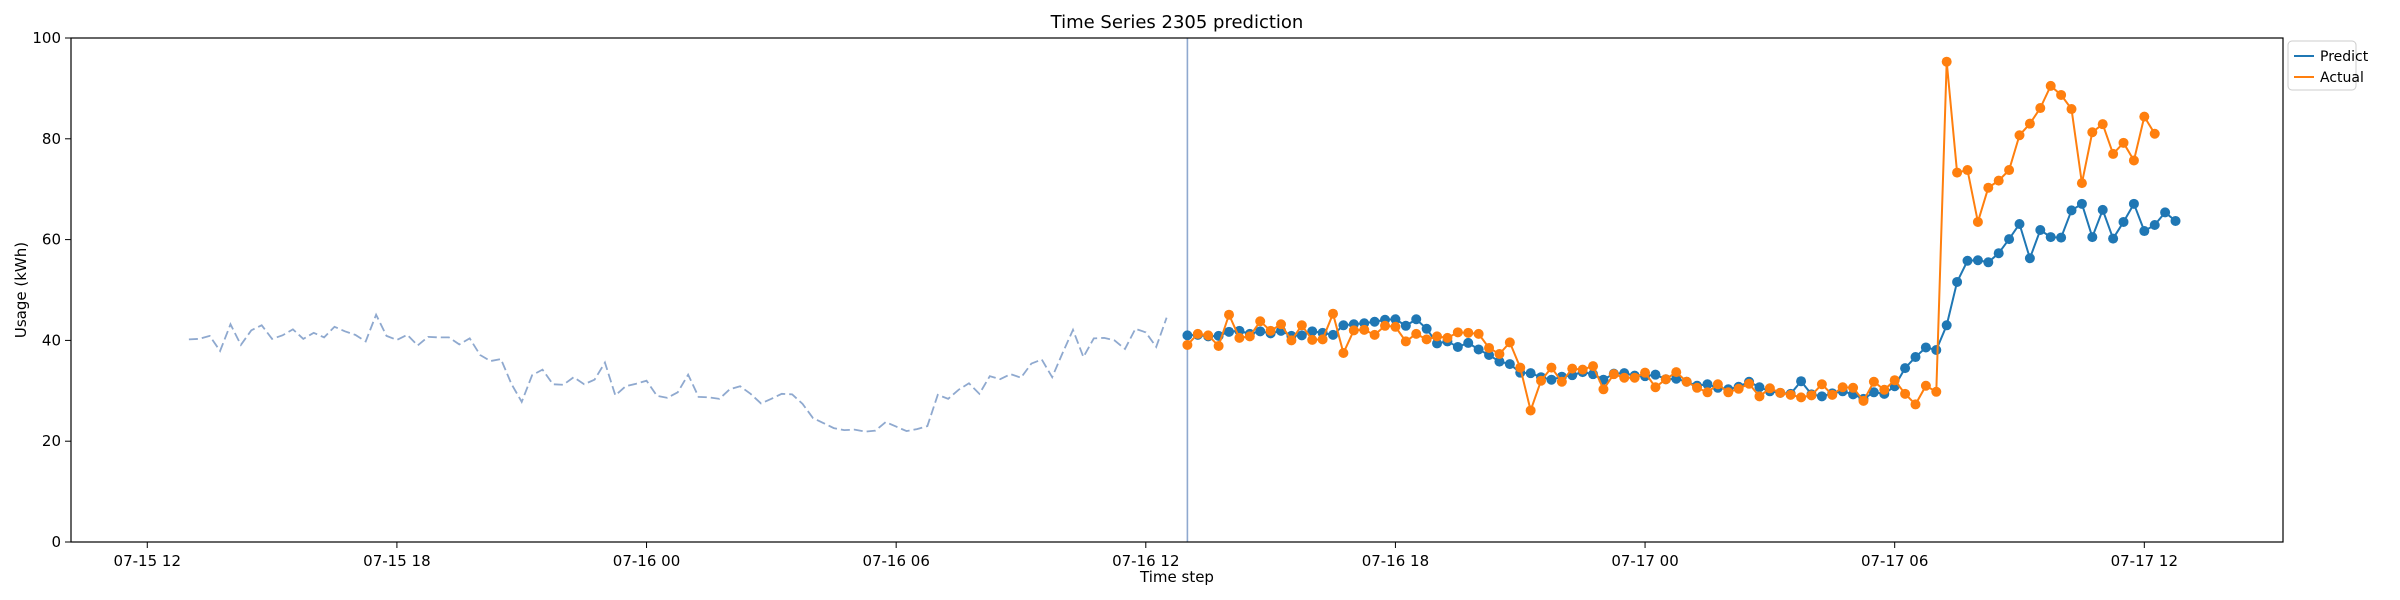 The image size is (2400, 600). Describe the element at coordinates (1681, 301) in the screenshot. I see `series-predict` at that location.